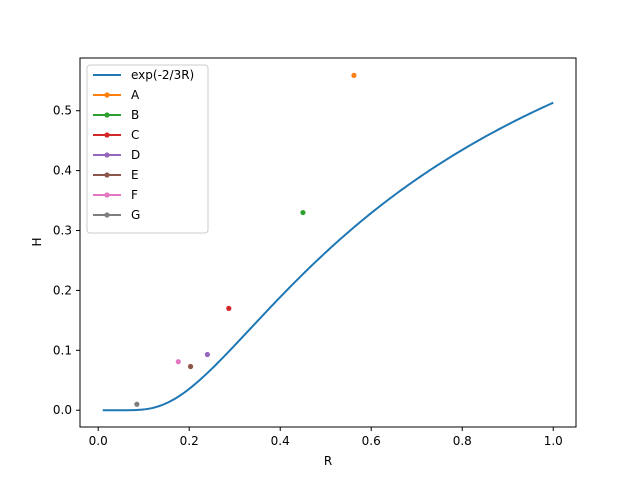  What do you see at coordinates (62, 290) in the screenshot?
I see `y-tick-label: 0.2` at bounding box center [62, 290].